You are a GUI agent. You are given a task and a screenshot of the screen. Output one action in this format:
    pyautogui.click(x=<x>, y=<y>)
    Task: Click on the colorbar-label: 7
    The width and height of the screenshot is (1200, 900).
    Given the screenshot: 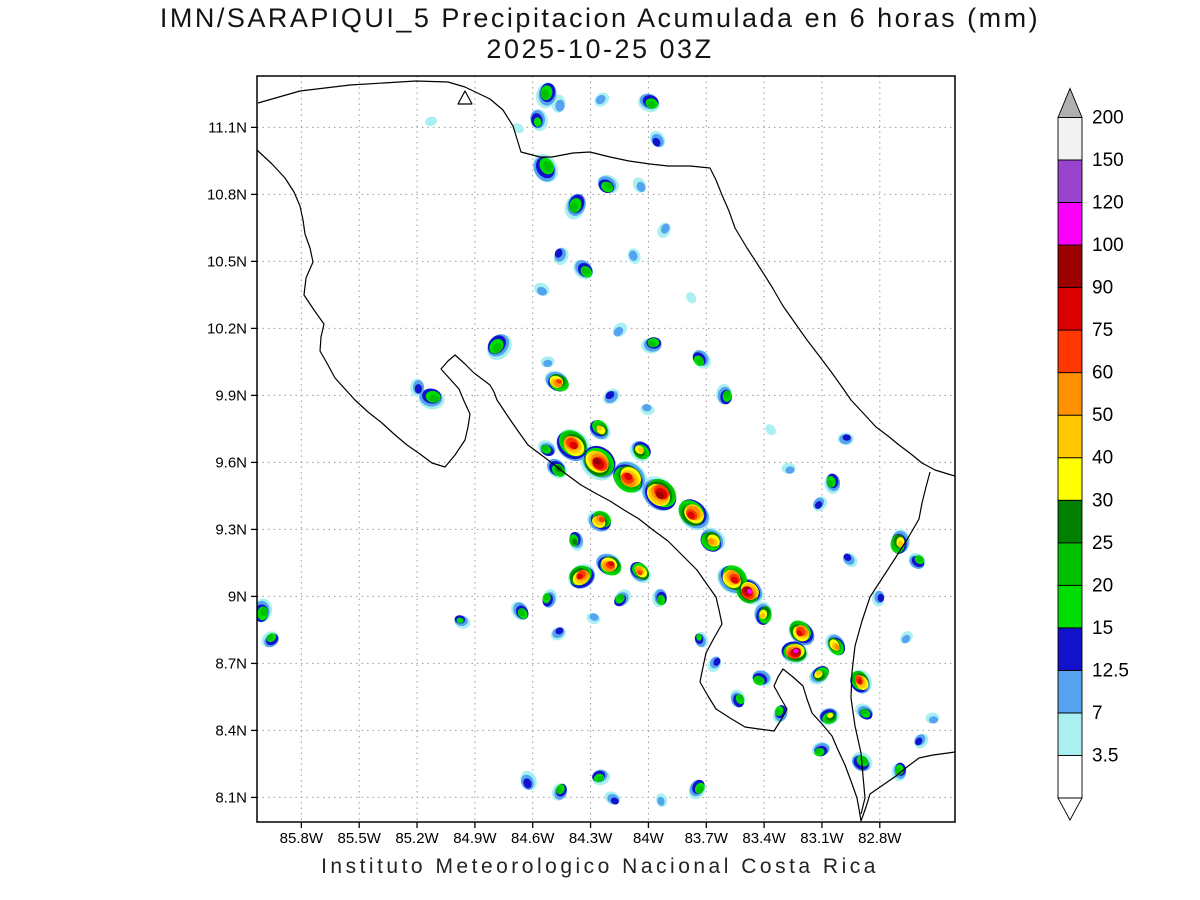 What is the action you would take?
    pyautogui.click(x=1097, y=713)
    